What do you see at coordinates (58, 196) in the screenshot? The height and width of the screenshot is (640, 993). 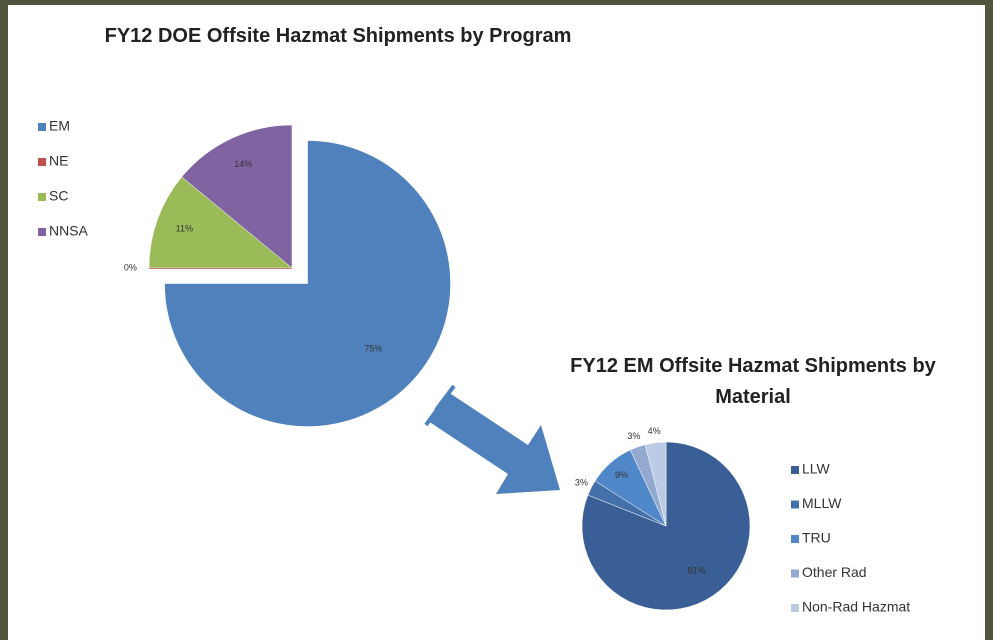 I see `legend-label: SC` at bounding box center [58, 196].